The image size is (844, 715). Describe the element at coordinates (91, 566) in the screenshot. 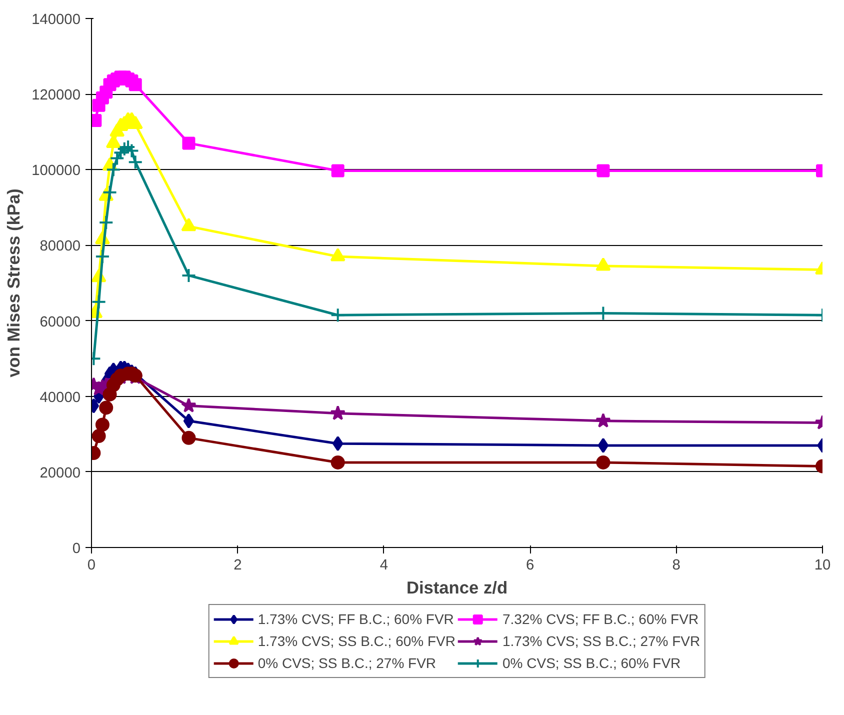

I see `x-tick-label: 0` at that location.